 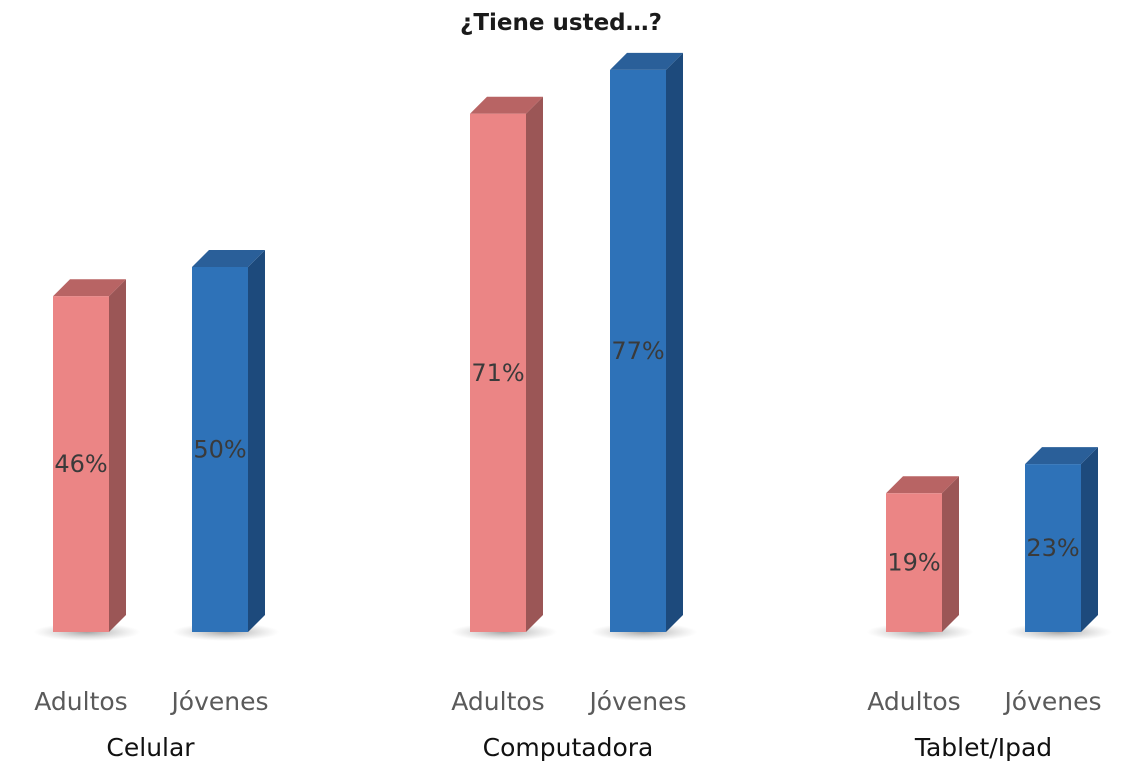 I want to click on series-label-celular-adultos: Adultos, so click(x=80, y=701).